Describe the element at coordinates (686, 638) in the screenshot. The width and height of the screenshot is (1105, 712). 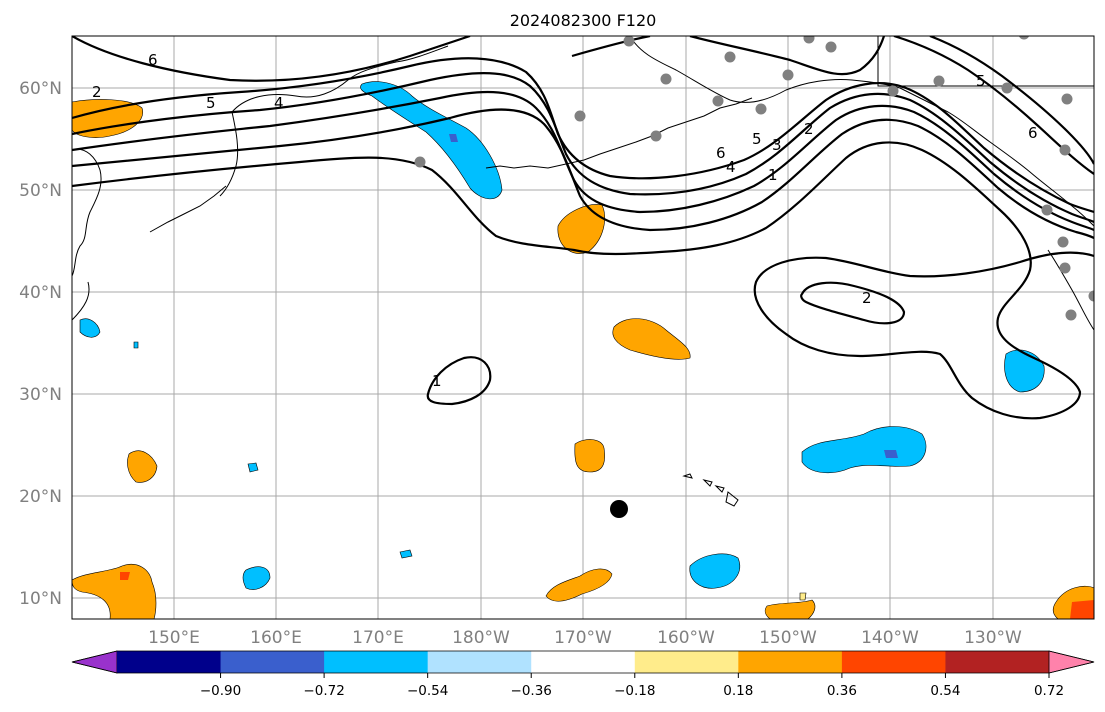
I see `lon-label: 160°W` at that location.